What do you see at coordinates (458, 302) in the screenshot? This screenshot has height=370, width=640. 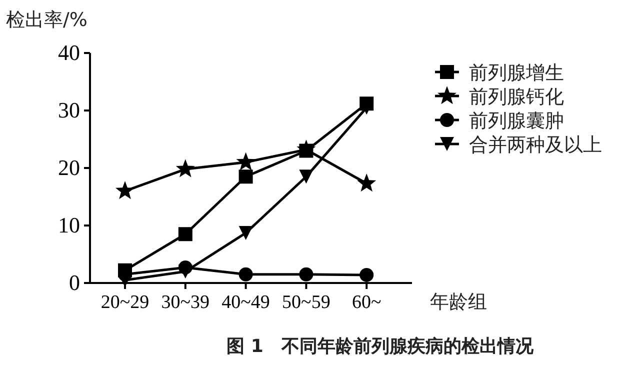 I see `x-axis-title: 年龄组` at bounding box center [458, 302].